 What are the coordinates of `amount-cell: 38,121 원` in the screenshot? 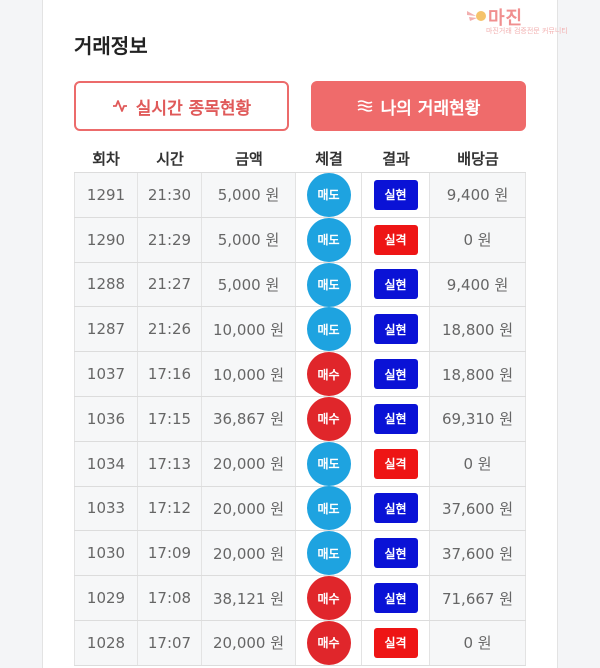 It's located at (249, 598).